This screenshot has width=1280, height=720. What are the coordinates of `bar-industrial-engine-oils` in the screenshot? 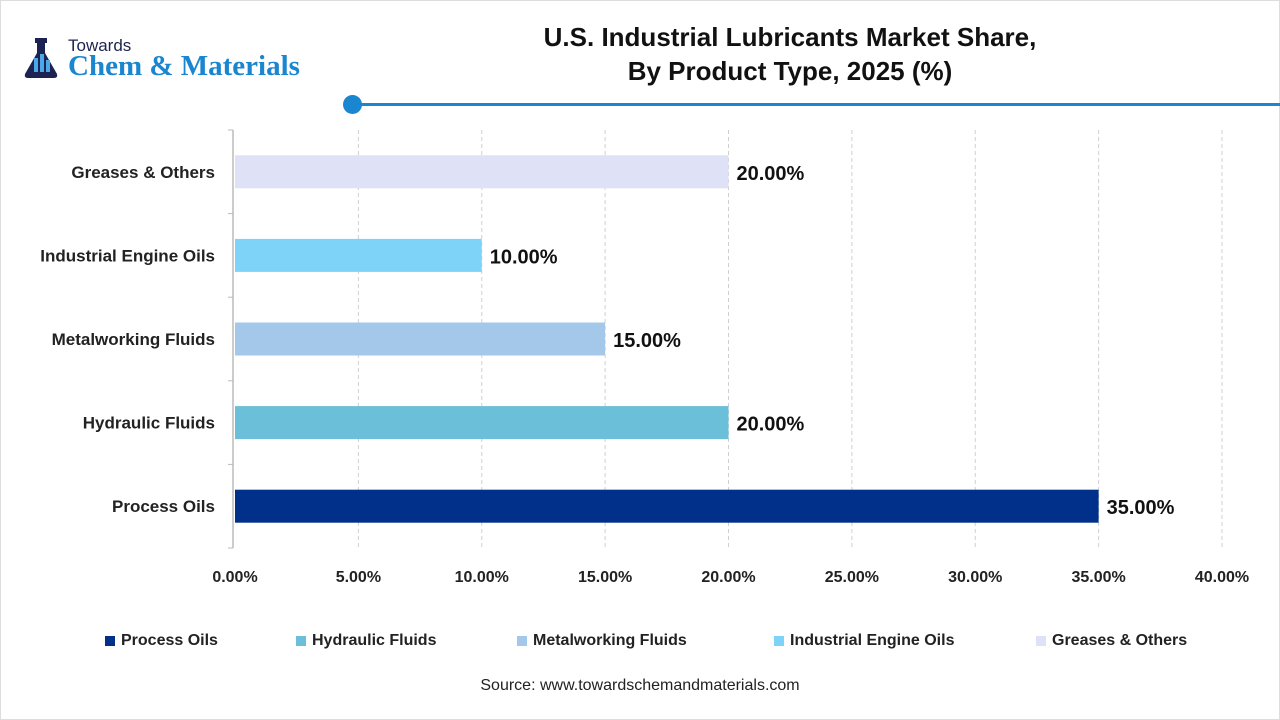 It's located at (358, 255).